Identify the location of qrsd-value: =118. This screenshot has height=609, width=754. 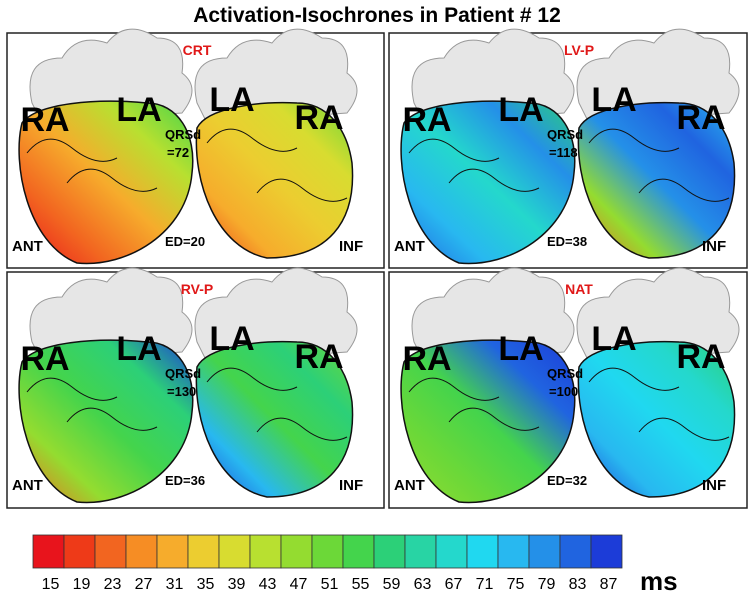
(563, 152).